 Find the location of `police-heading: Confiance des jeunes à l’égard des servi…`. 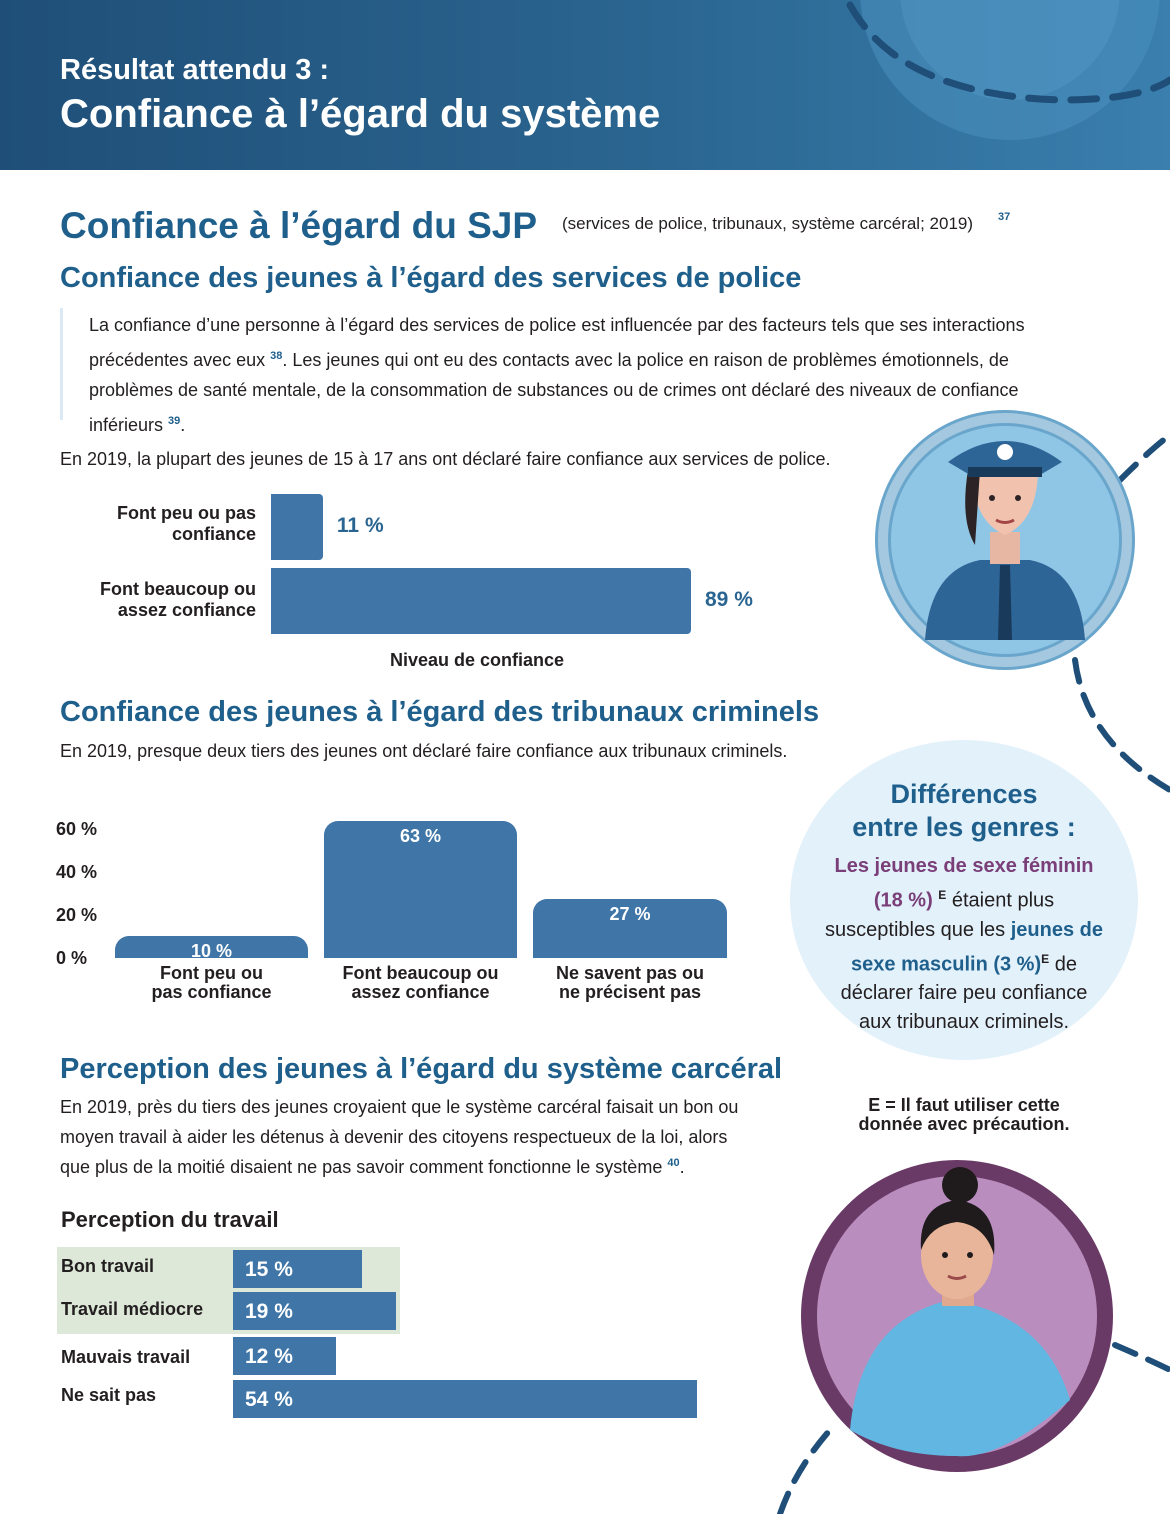

police-heading: Confiance des jeunes à l’égard des servi… is located at coordinates (431, 278).